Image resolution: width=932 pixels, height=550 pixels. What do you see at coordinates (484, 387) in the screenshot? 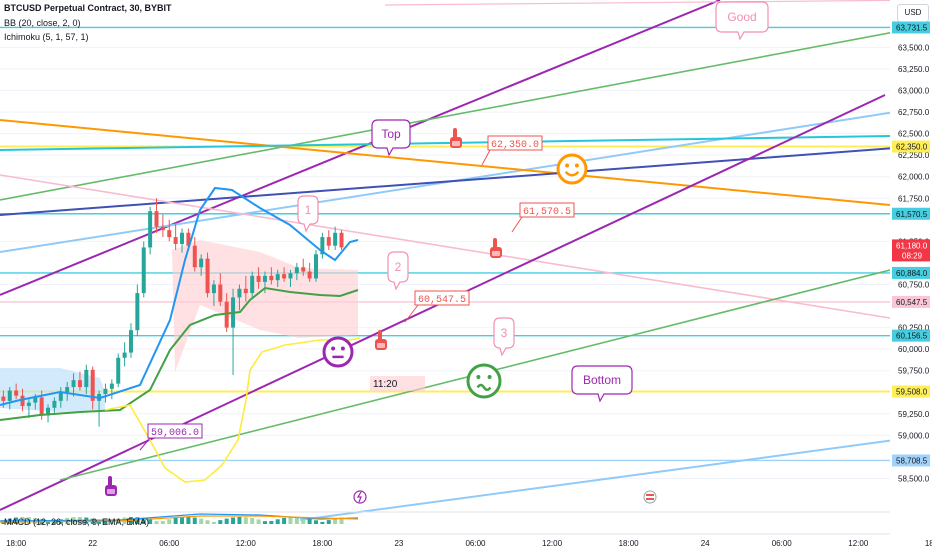
I see `emoji-mouth` at bounding box center [484, 387].